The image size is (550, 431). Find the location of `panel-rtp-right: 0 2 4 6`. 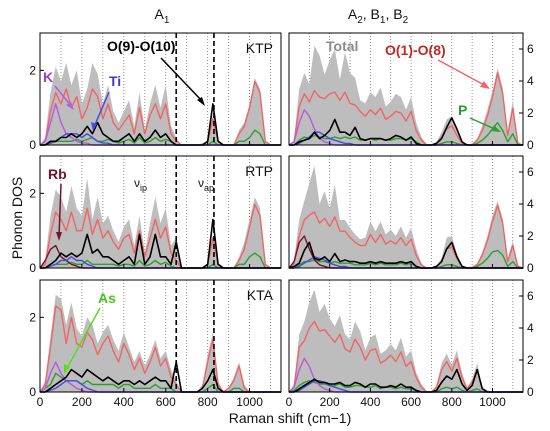

panel-rtp-right: 0 2 4 6 is located at coordinates (411, 215).